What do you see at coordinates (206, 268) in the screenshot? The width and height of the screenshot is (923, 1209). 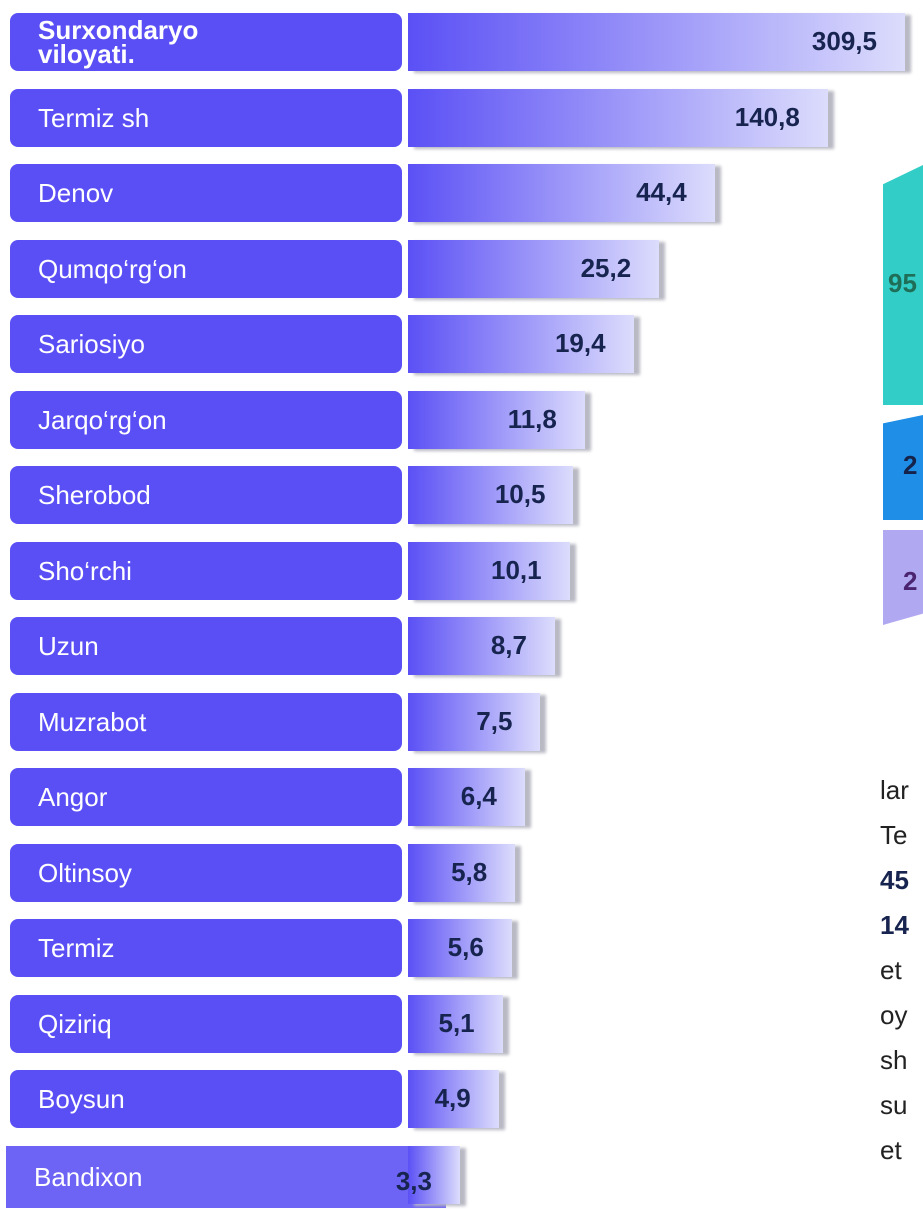 I see `category-label: Qumqo‘rg‘on` at bounding box center [206, 268].